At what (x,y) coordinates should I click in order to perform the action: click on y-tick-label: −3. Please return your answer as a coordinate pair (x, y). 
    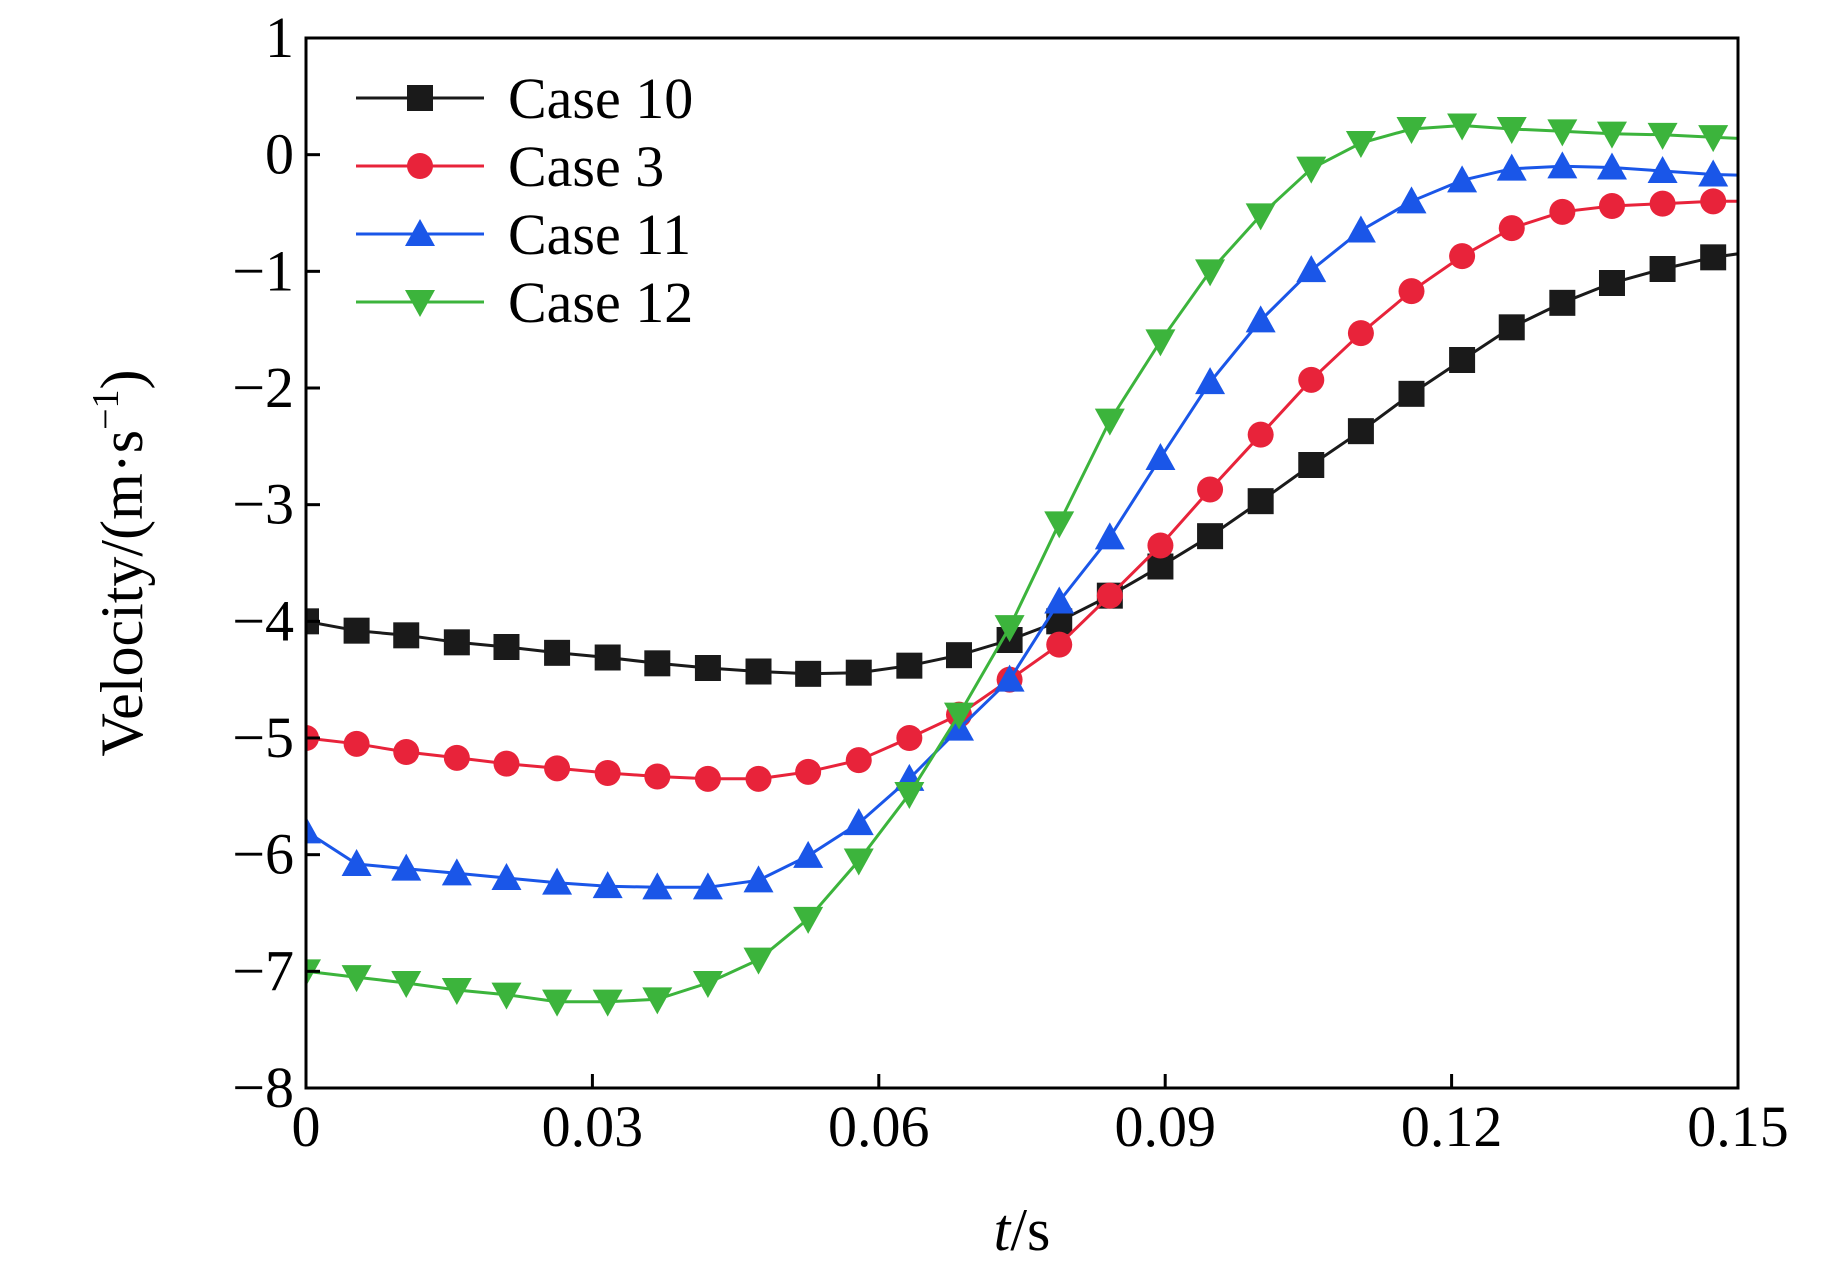
    Looking at the image, I should click on (263, 504).